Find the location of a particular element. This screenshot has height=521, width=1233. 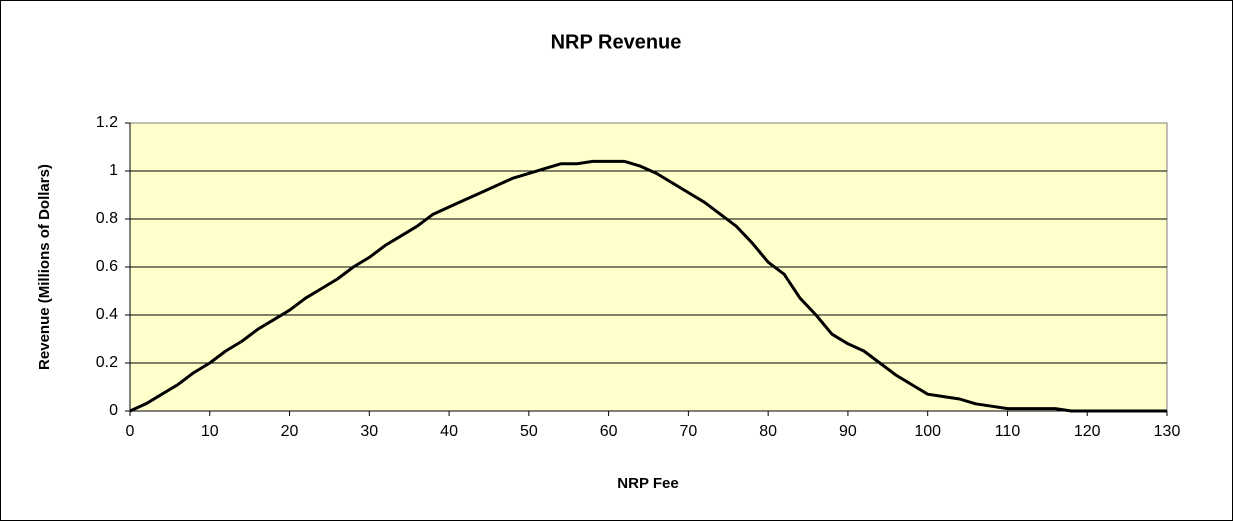

x-tick-label: 0 is located at coordinates (130, 431).